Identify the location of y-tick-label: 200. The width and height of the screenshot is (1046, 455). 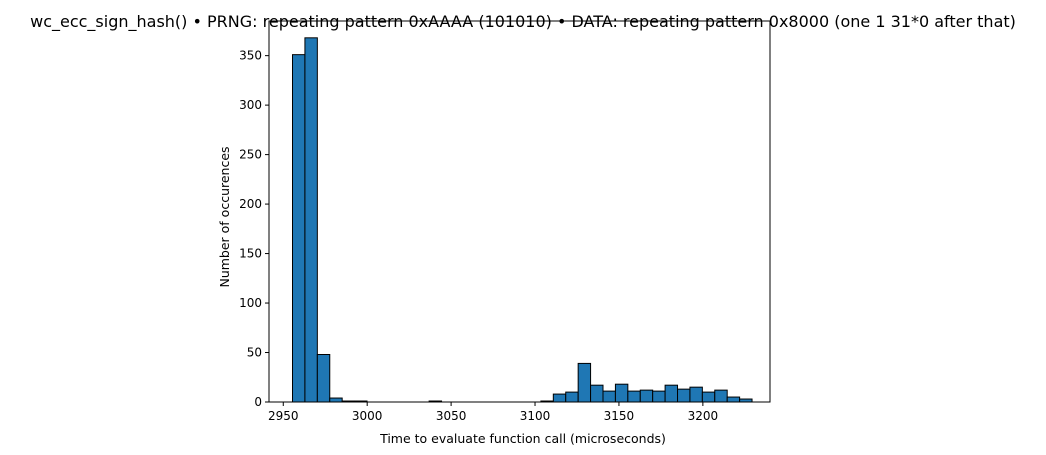
(250, 204).